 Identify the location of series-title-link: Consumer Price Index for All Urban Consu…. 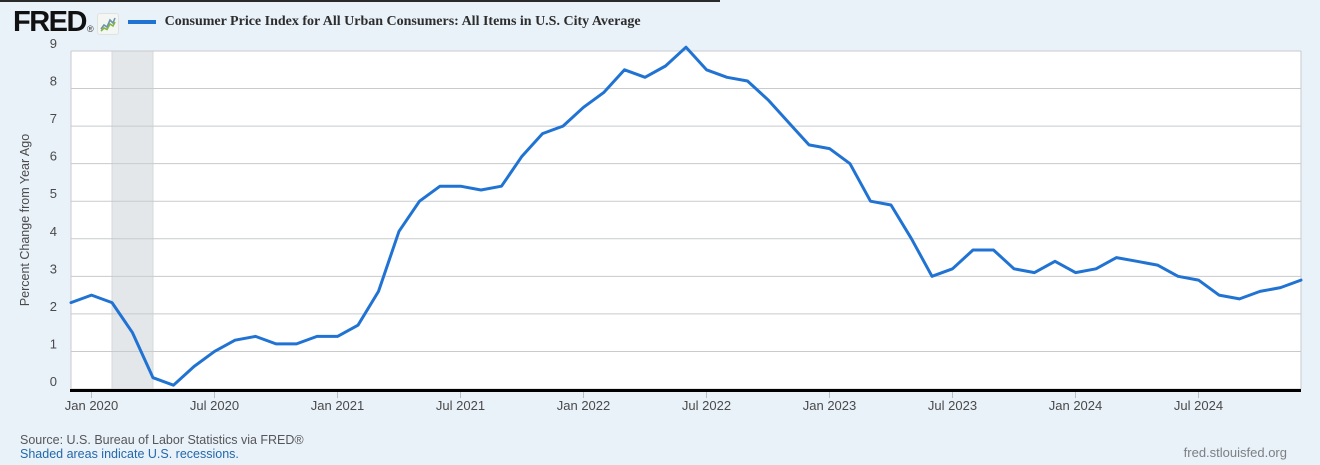
(402, 21).